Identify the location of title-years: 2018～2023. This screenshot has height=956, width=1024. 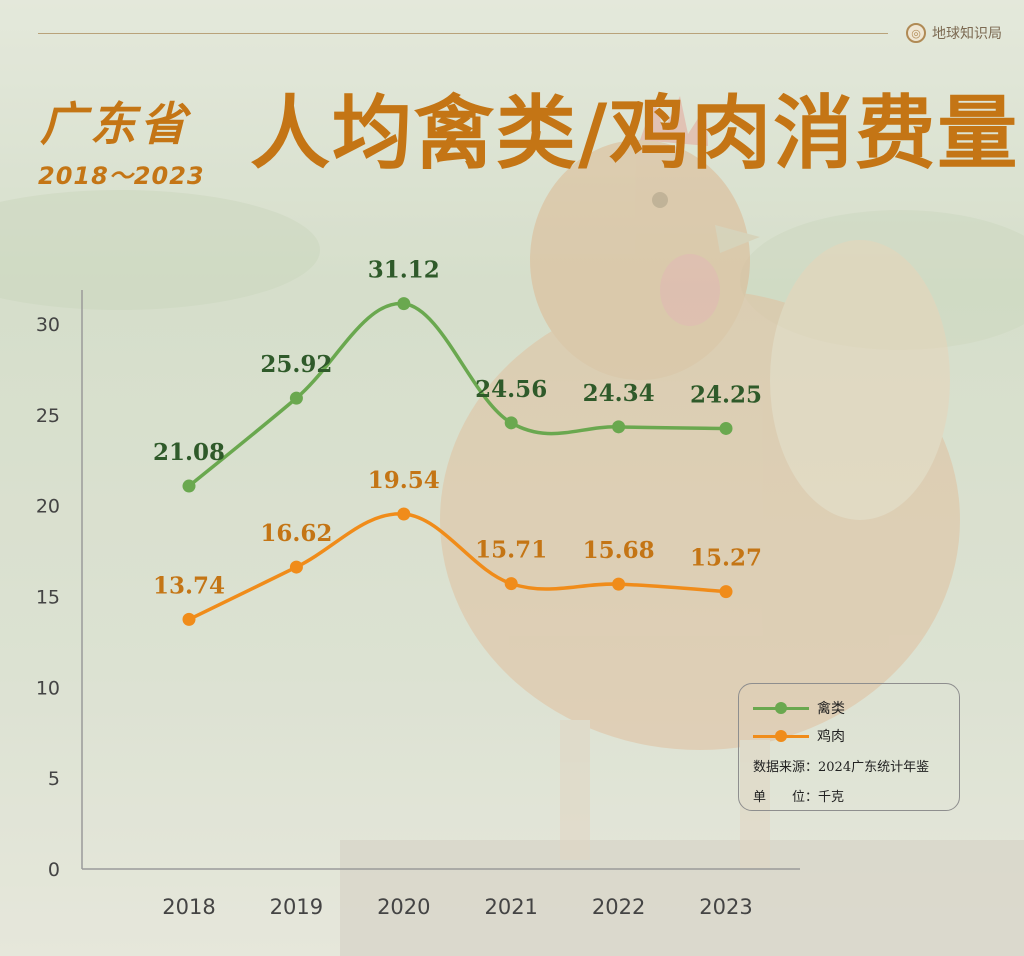
(121, 176).